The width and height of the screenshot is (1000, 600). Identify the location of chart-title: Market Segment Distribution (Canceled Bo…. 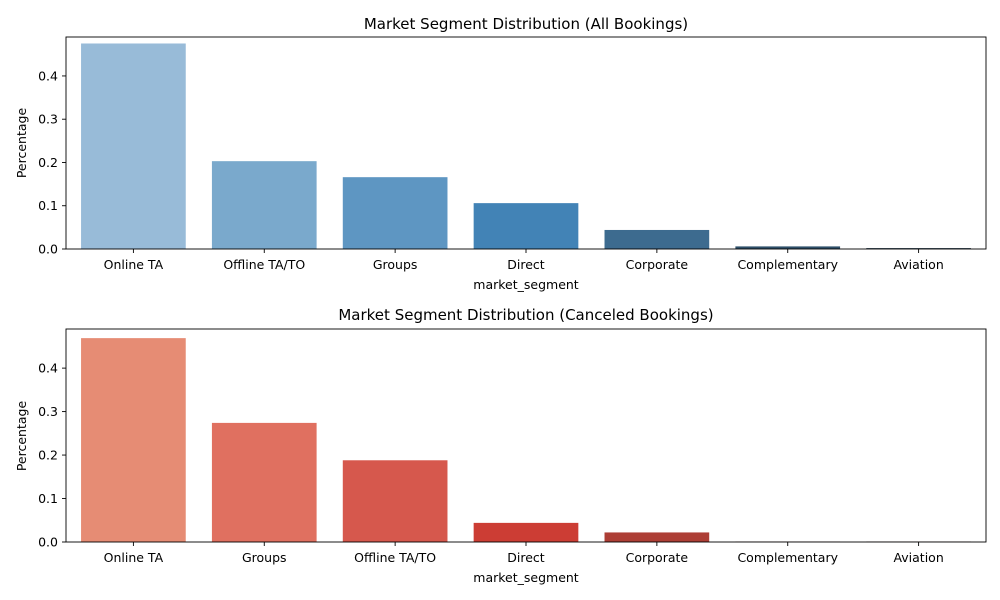
(525, 315).